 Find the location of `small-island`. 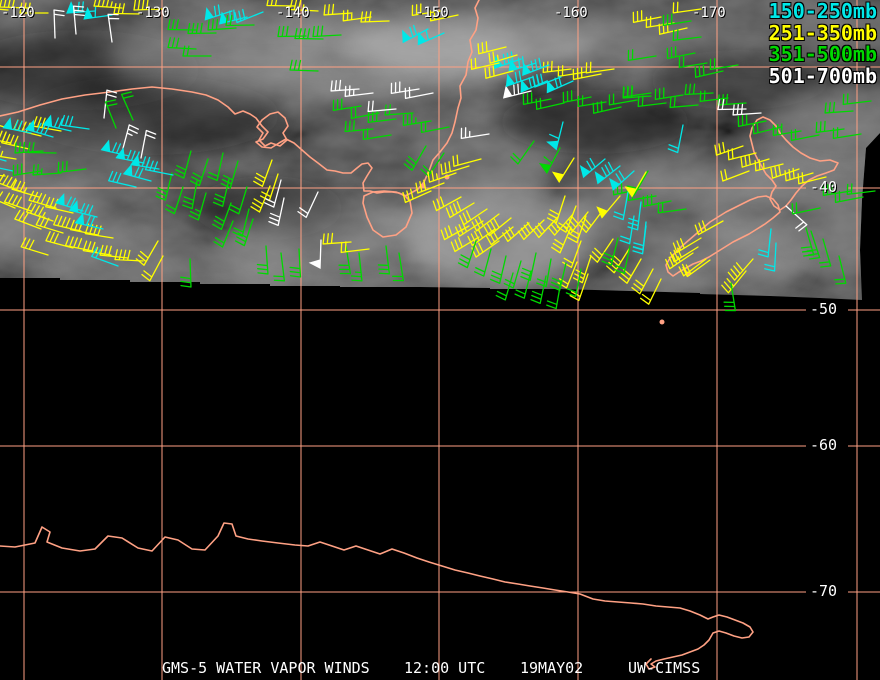

small-island is located at coordinates (662, 322).